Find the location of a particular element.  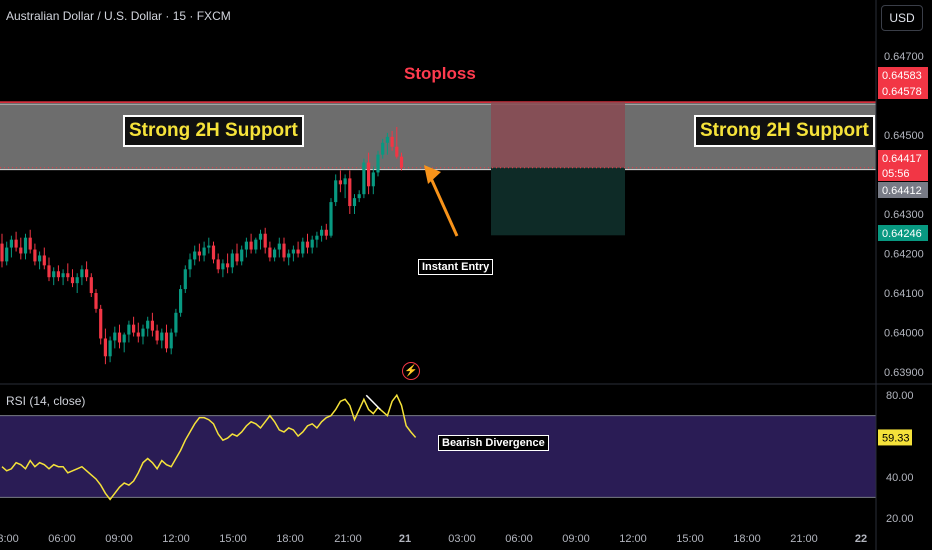

rsi-tick-label: 40.00 is located at coordinates (900, 478).